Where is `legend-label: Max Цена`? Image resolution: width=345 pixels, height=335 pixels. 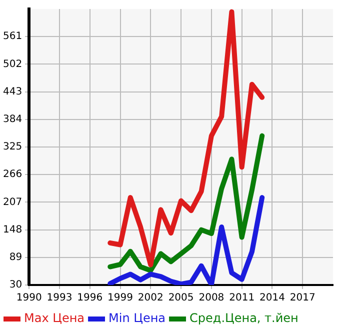 legend-label: Max Цена is located at coordinates (54, 318).